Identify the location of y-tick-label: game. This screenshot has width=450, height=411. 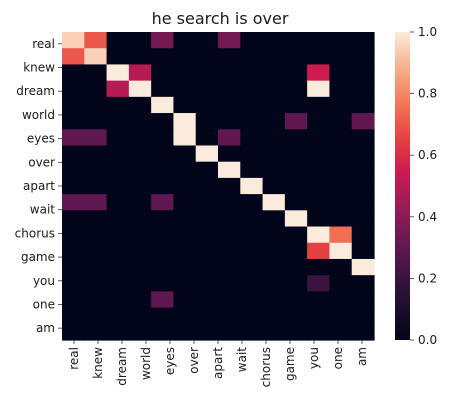
(38, 257).